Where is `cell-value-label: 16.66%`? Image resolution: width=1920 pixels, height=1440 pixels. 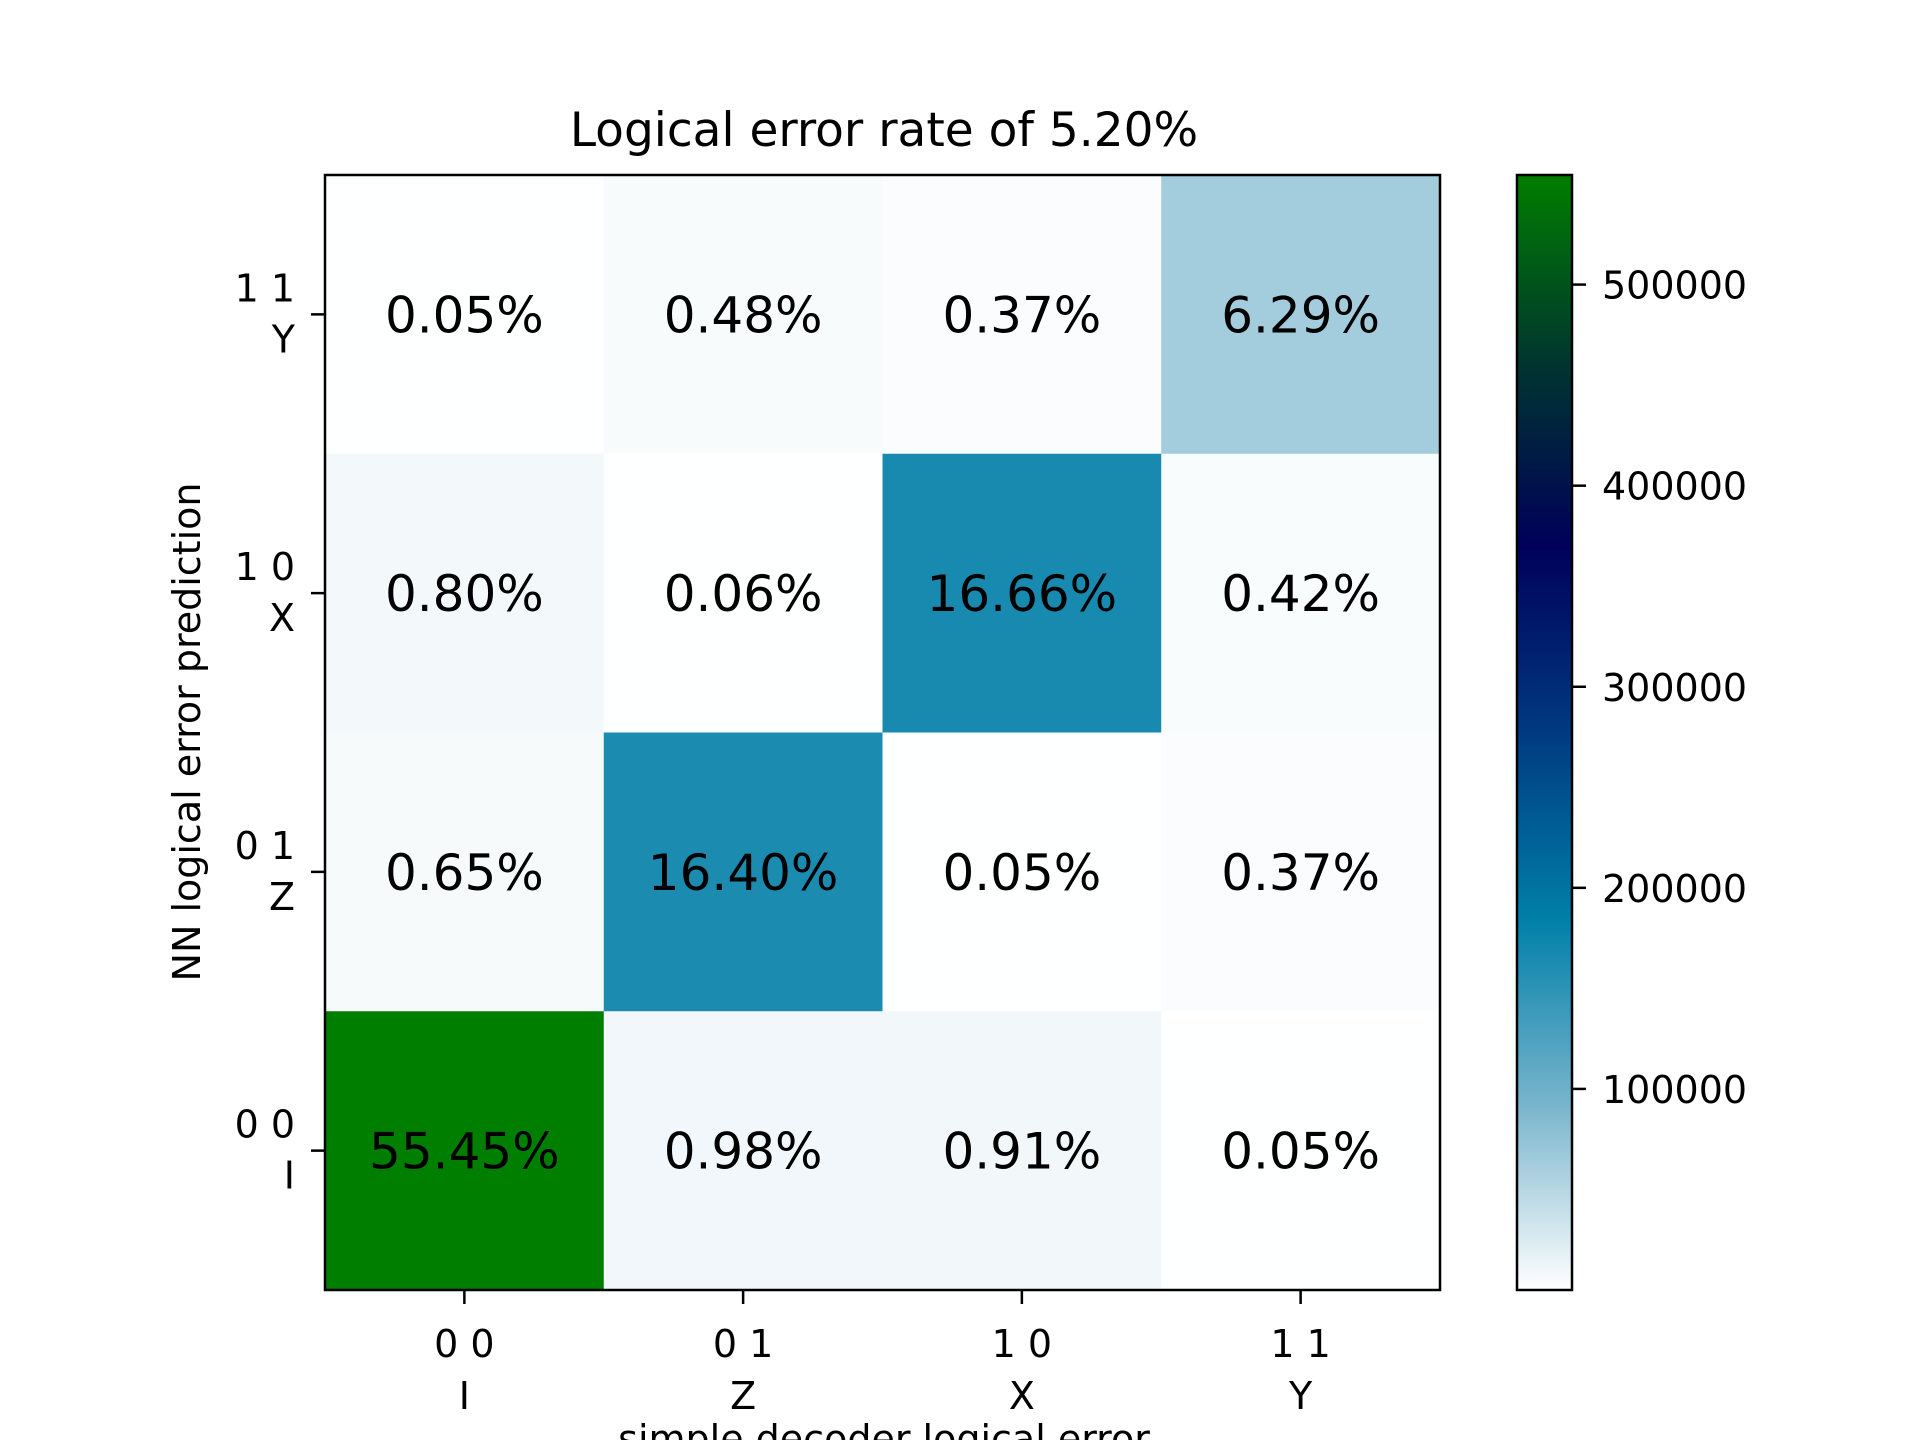
cell-value-label: 16.66% is located at coordinates (1022, 594).